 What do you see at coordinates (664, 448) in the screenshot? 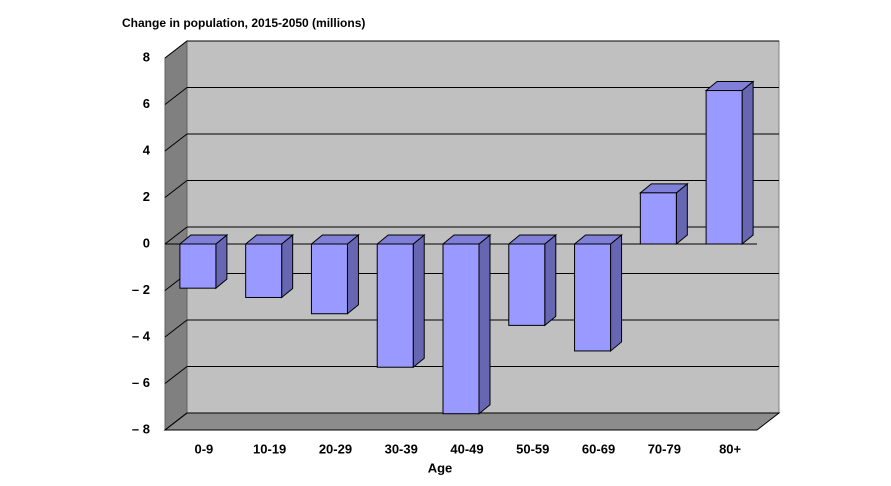
I see `x-tick-label: 70-79` at bounding box center [664, 448].